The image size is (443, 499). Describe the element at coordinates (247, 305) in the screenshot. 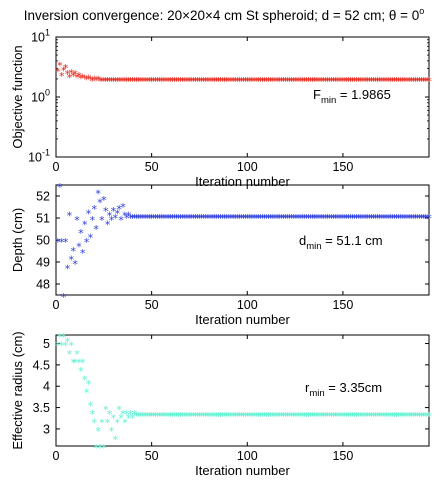

I see `x-tick-label: 100` at that location.